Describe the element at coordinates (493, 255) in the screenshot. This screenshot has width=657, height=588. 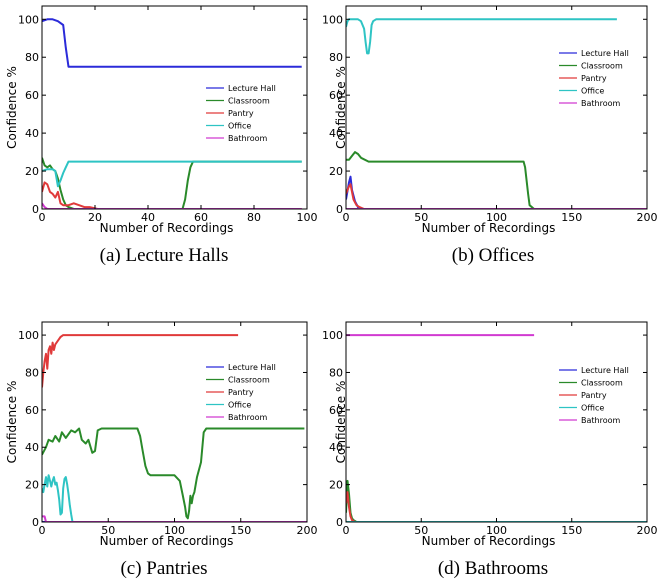
I see `caption-offices: (b) Offices` at that location.